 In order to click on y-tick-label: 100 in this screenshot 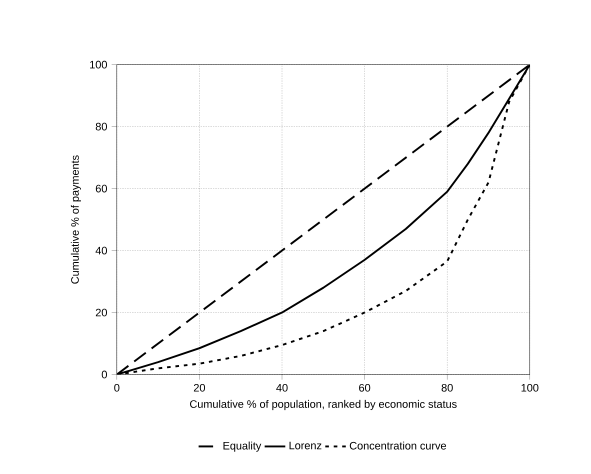, I will do `click(98, 64)`.